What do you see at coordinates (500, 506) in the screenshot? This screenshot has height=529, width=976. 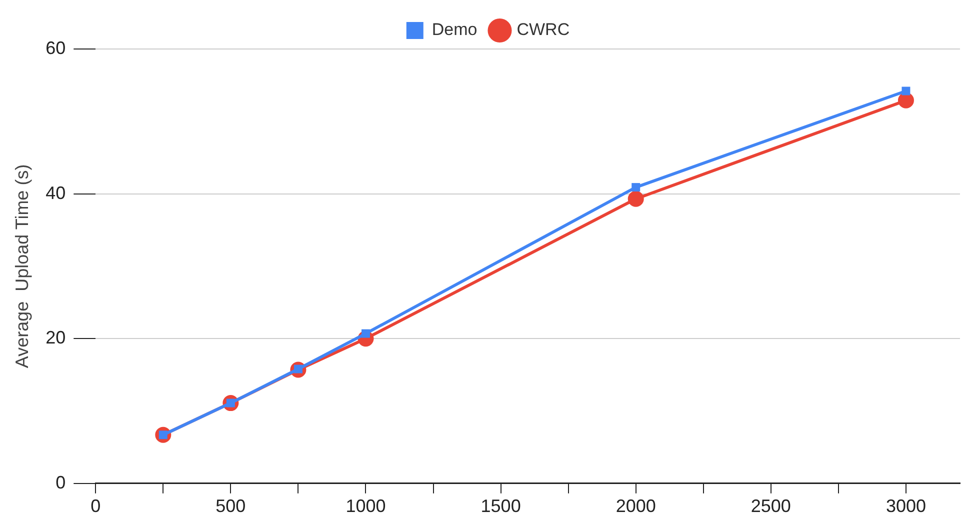 I see `x-tick-label: 1500` at bounding box center [500, 506].